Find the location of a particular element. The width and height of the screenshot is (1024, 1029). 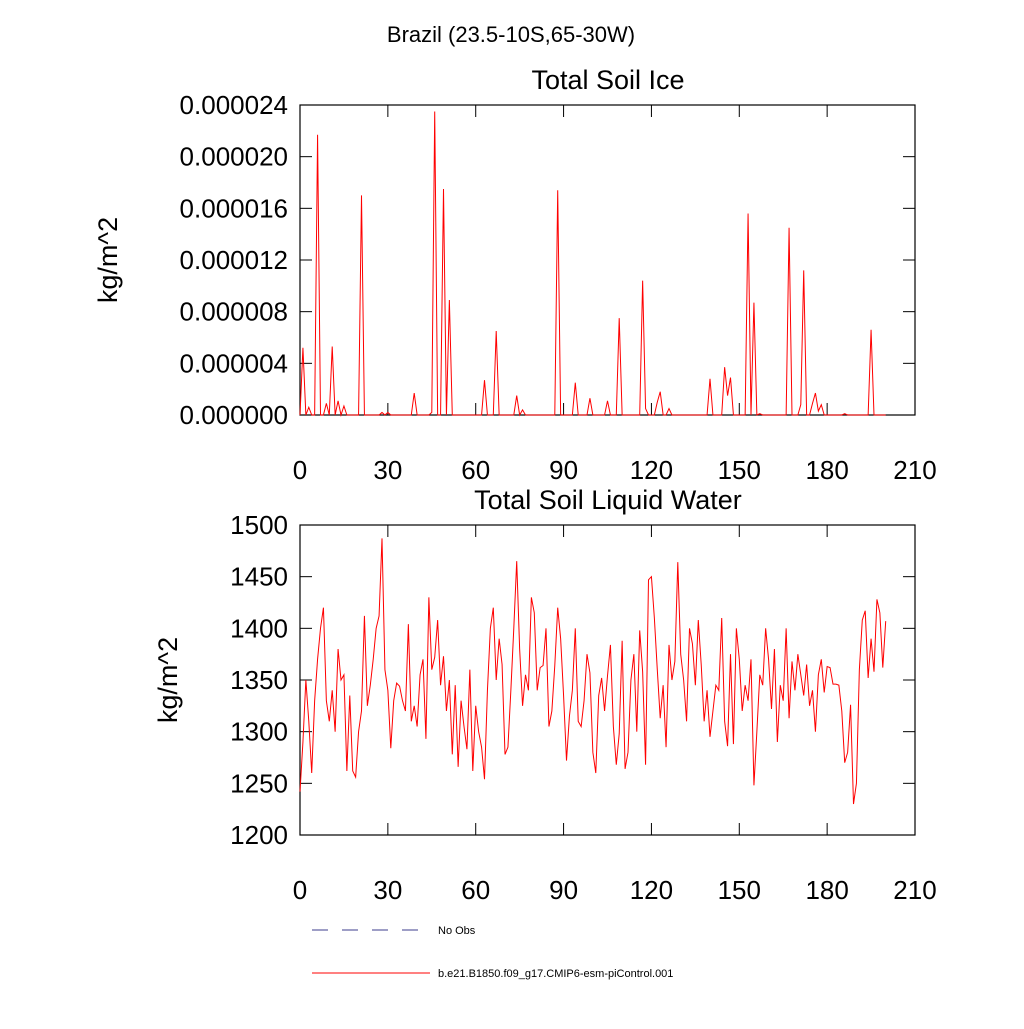

y-tick-label: 0.000016 is located at coordinates (234, 208).